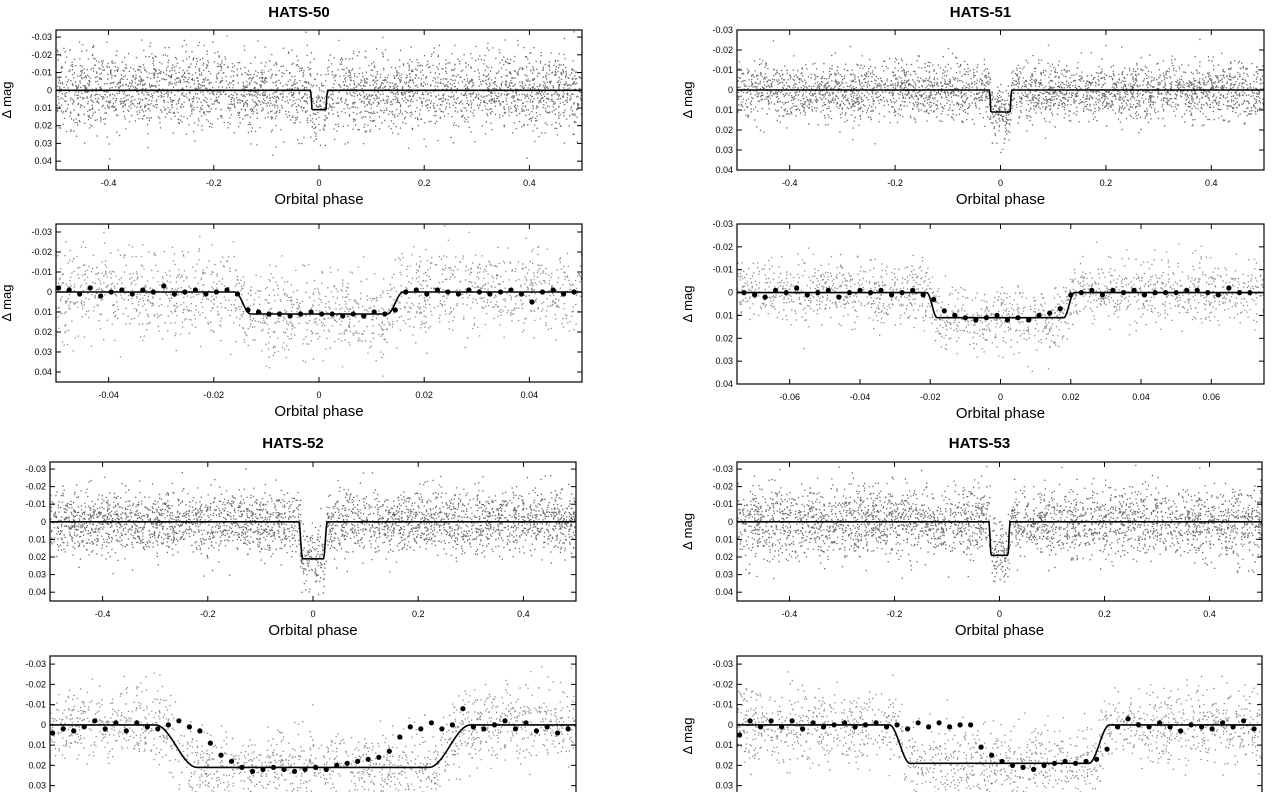 The image size is (1280, 792). What do you see at coordinates (980, 12) in the screenshot?
I see `panel-title: HATS-51` at bounding box center [980, 12].